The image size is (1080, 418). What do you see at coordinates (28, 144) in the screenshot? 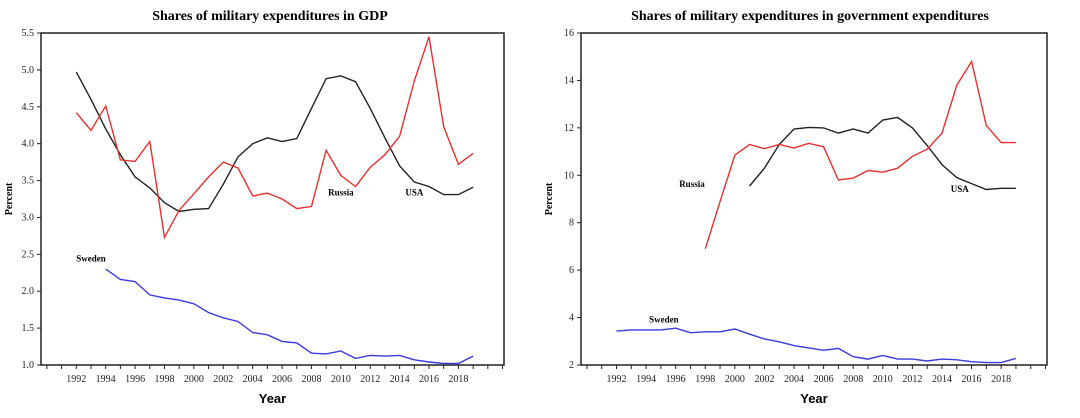
I see `y-tick-label: 4.0` at bounding box center [28, 144].